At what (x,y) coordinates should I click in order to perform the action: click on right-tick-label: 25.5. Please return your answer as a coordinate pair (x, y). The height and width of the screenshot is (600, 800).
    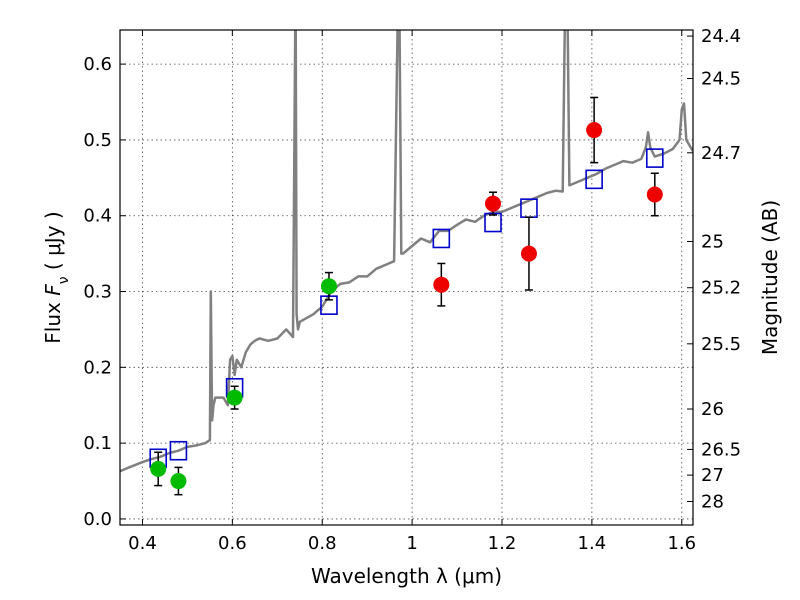
    Looking at the image, I should click on (721, 344).